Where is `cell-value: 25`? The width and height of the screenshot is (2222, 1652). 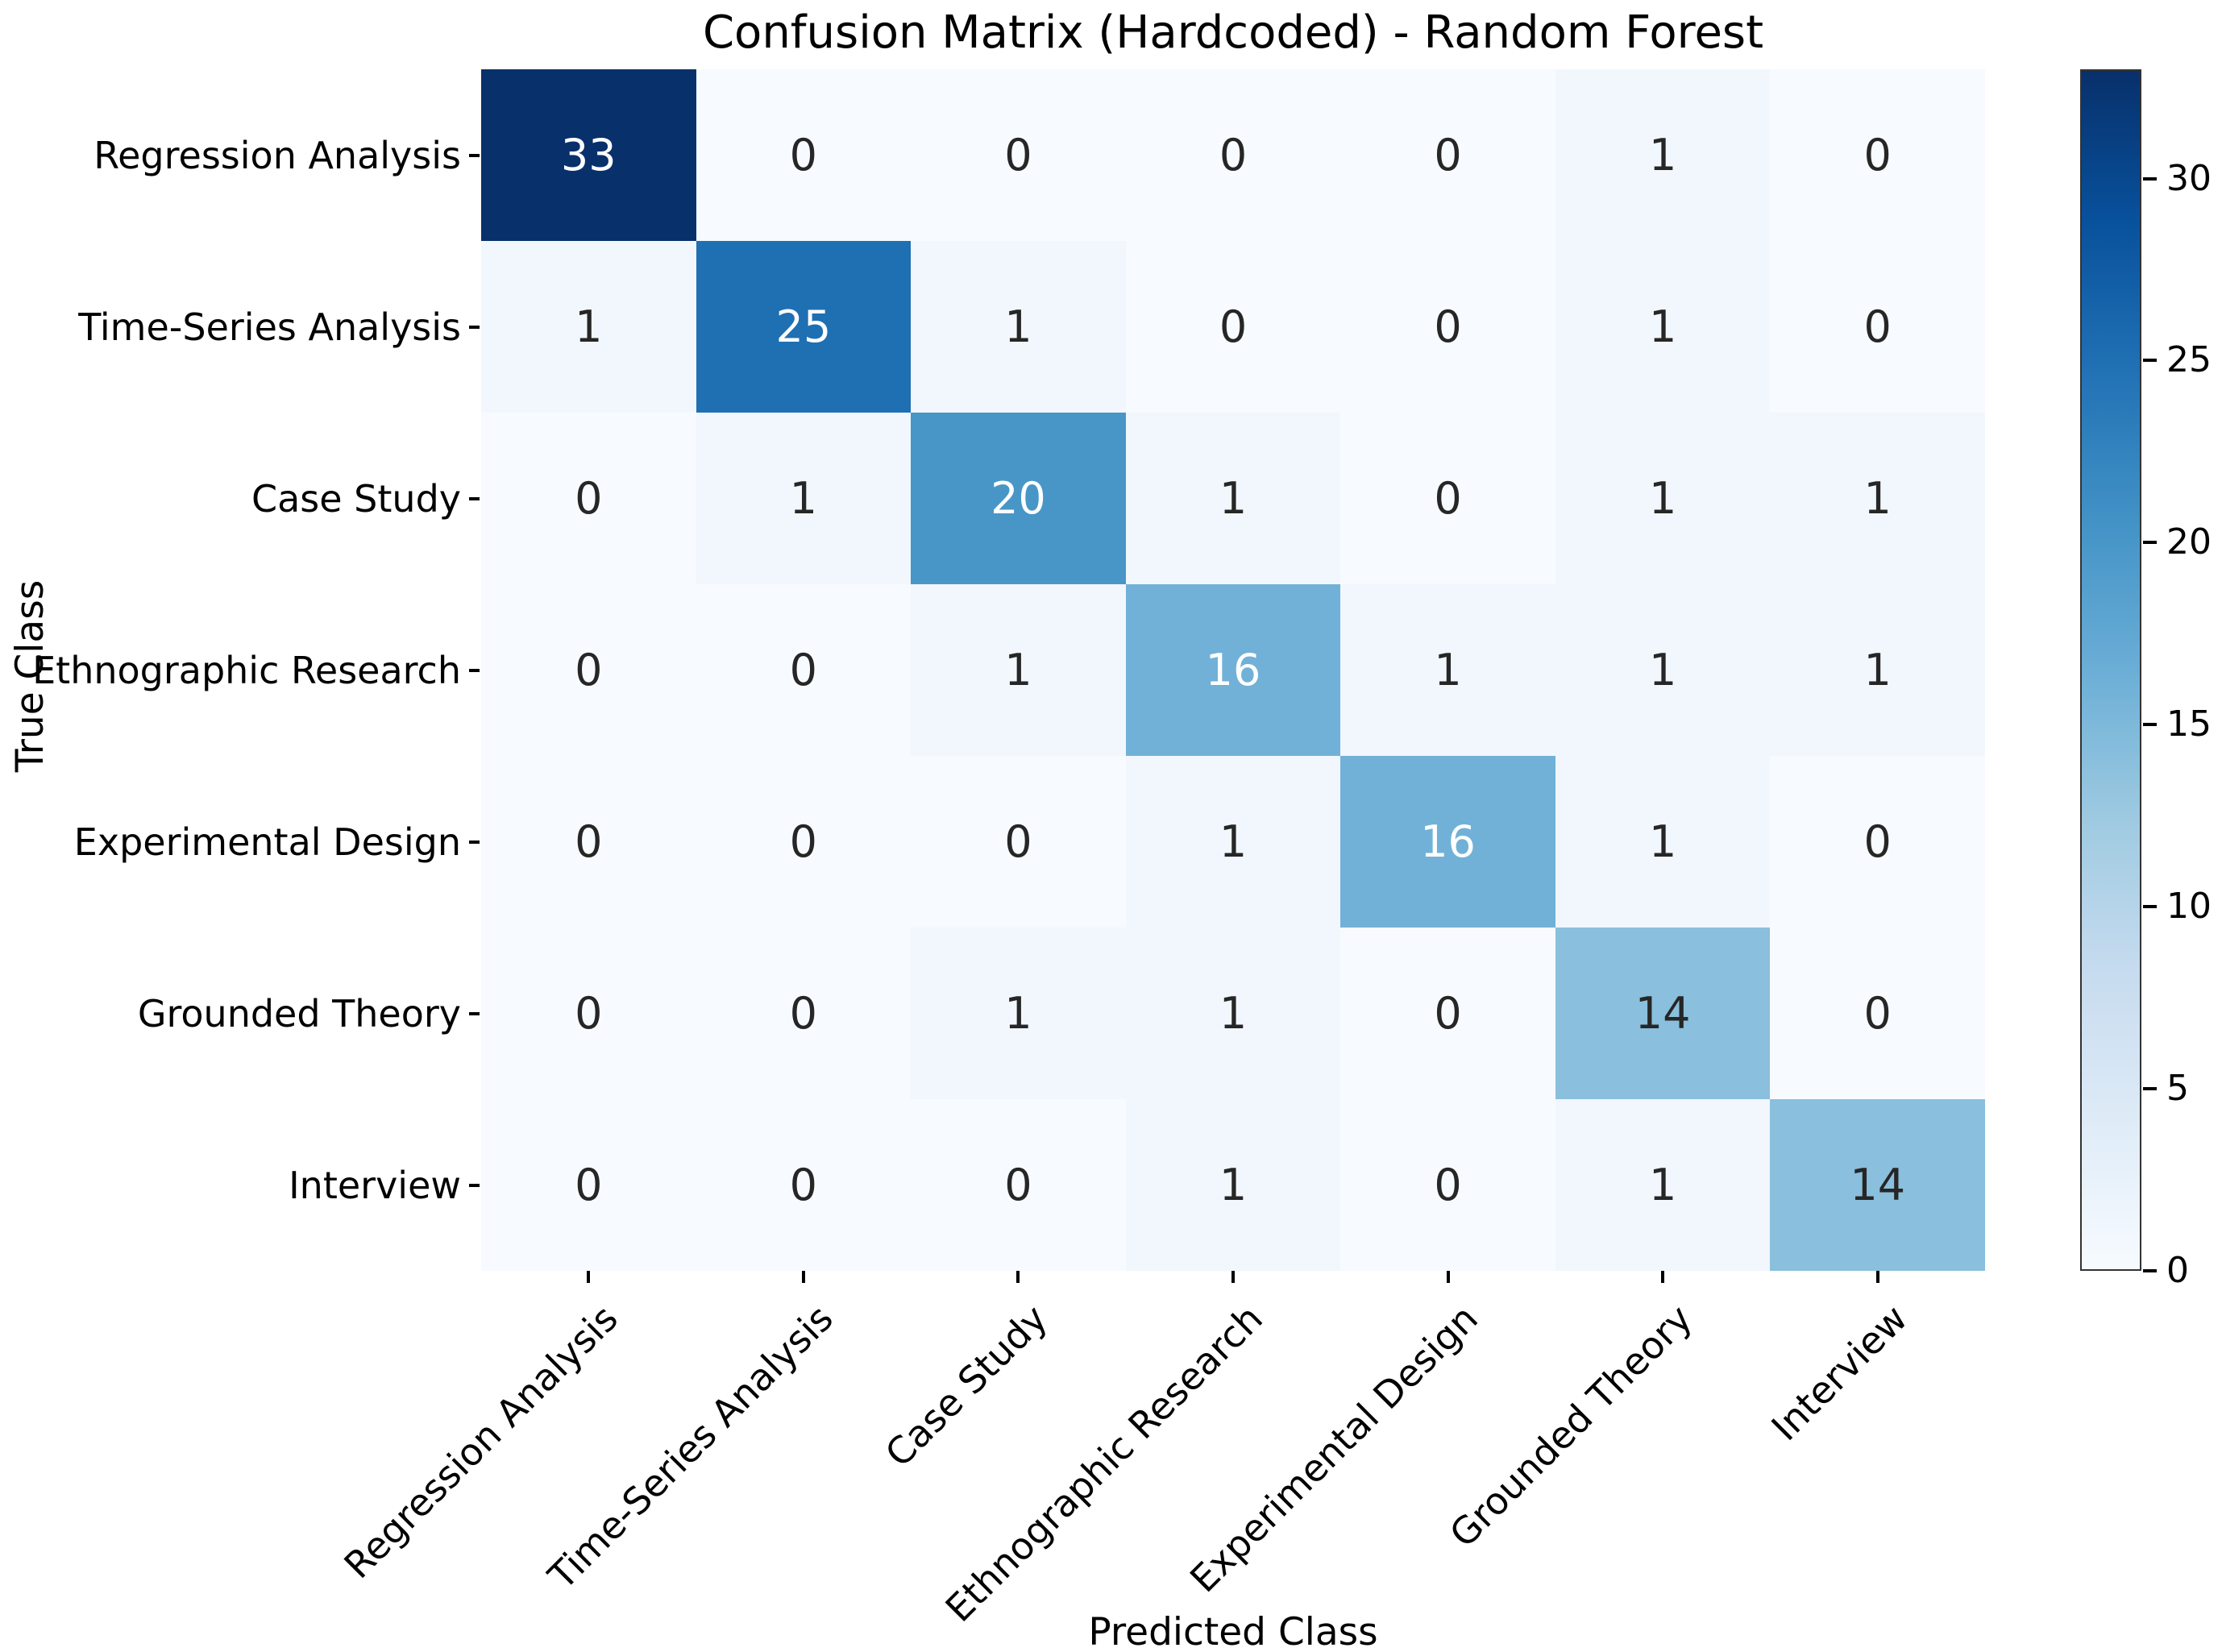
cell-value: 25 is located at coordinates (803, 326).